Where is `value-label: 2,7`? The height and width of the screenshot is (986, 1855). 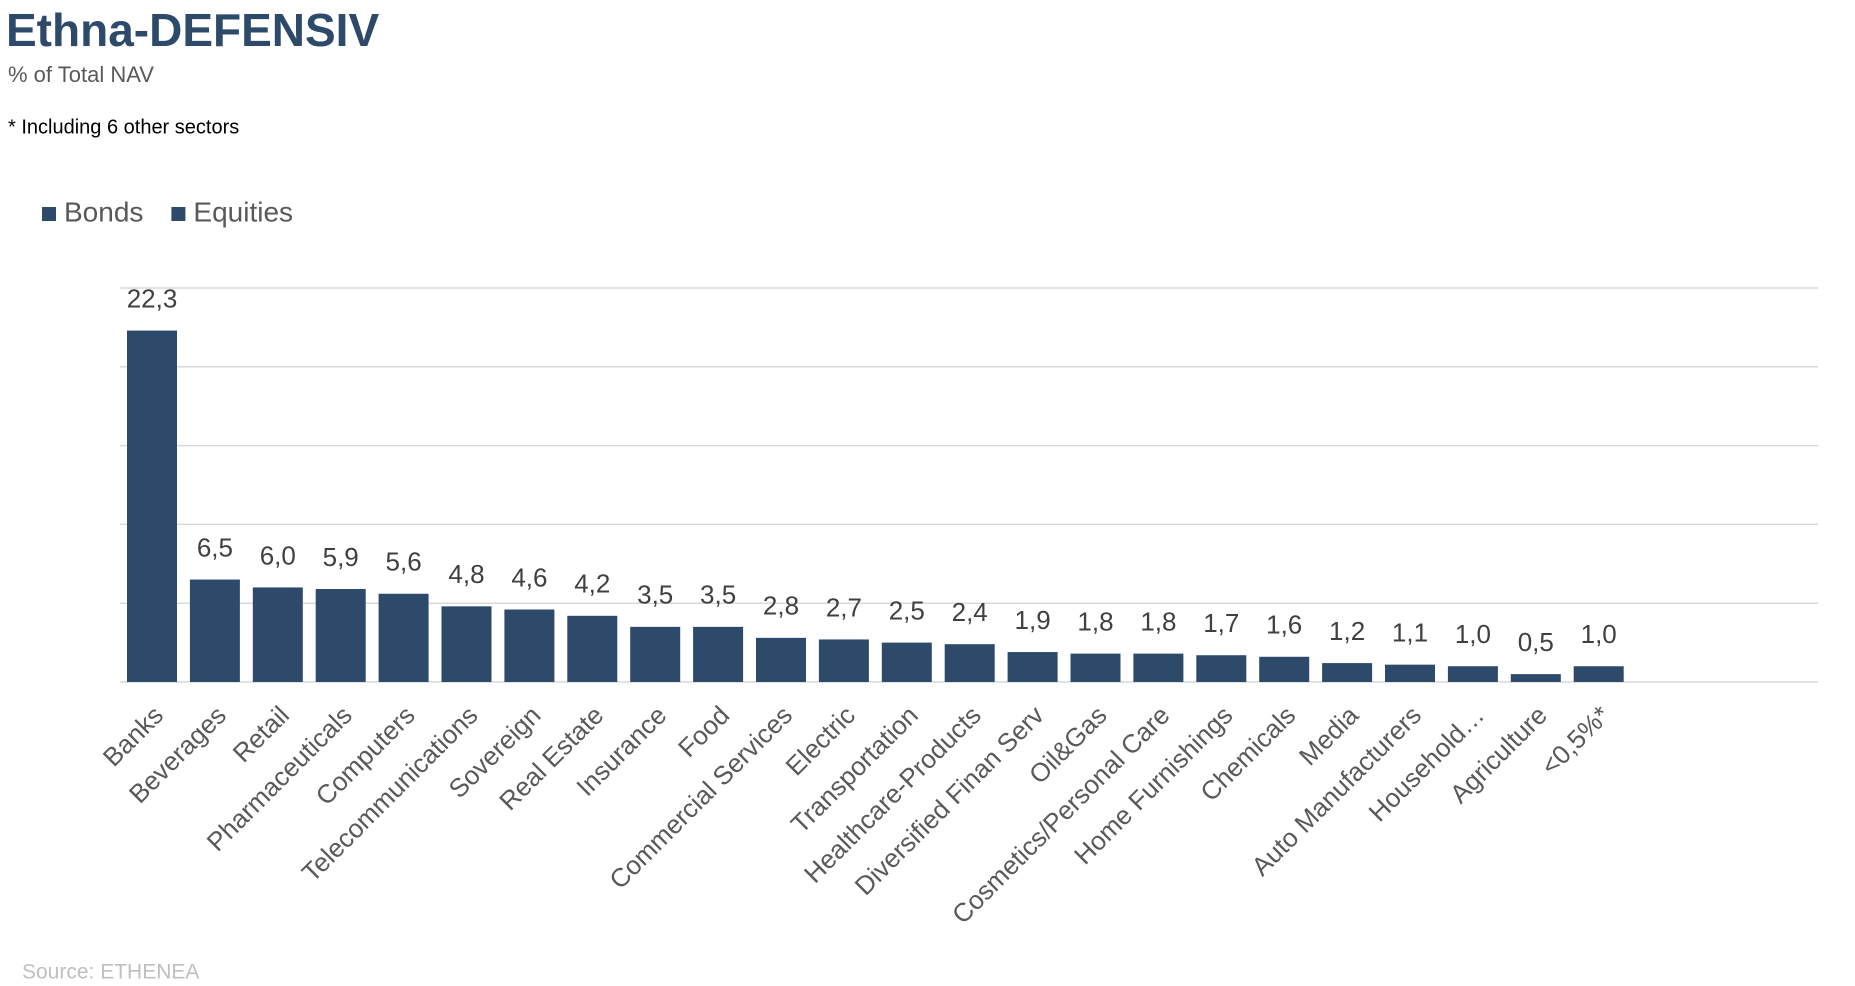
value-label: 2,7 is located at coordinates (844, 607).